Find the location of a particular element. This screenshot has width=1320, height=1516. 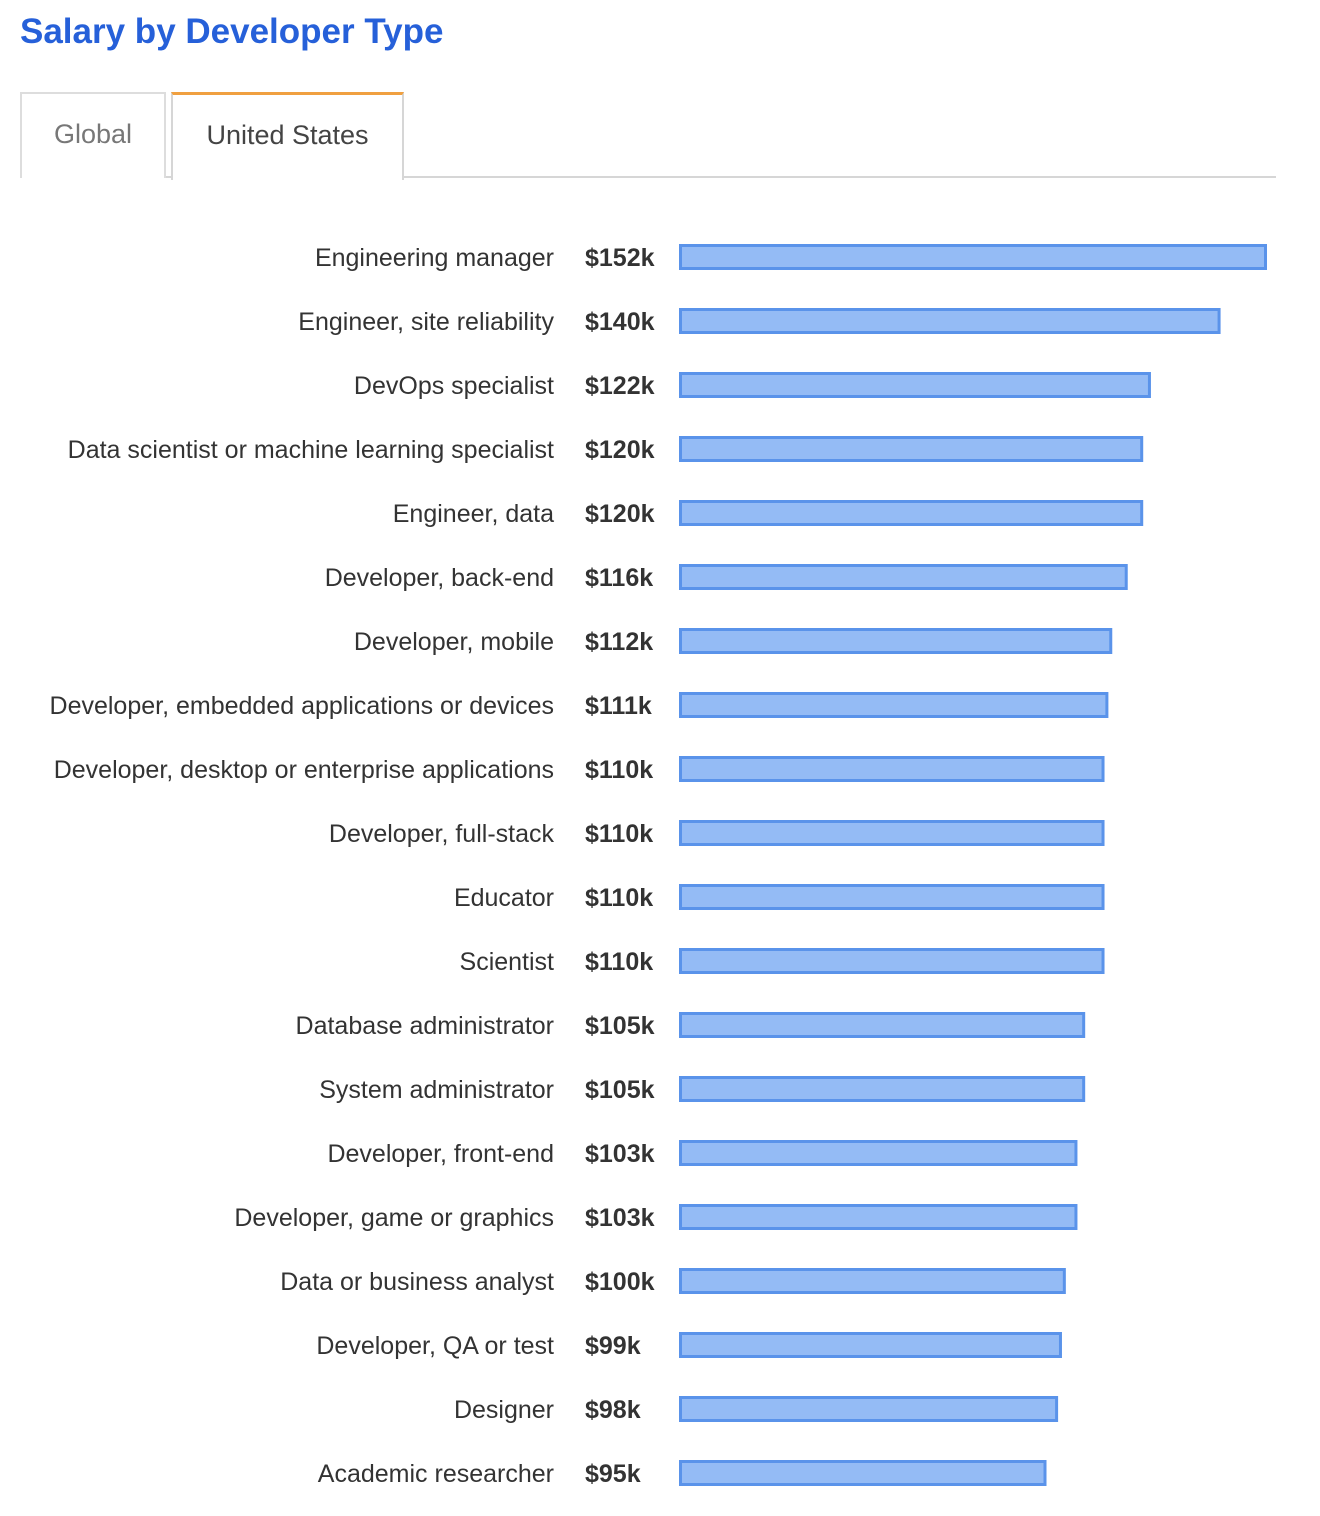

category-label: Developer, front-end is located at coordinates (440, 1154).